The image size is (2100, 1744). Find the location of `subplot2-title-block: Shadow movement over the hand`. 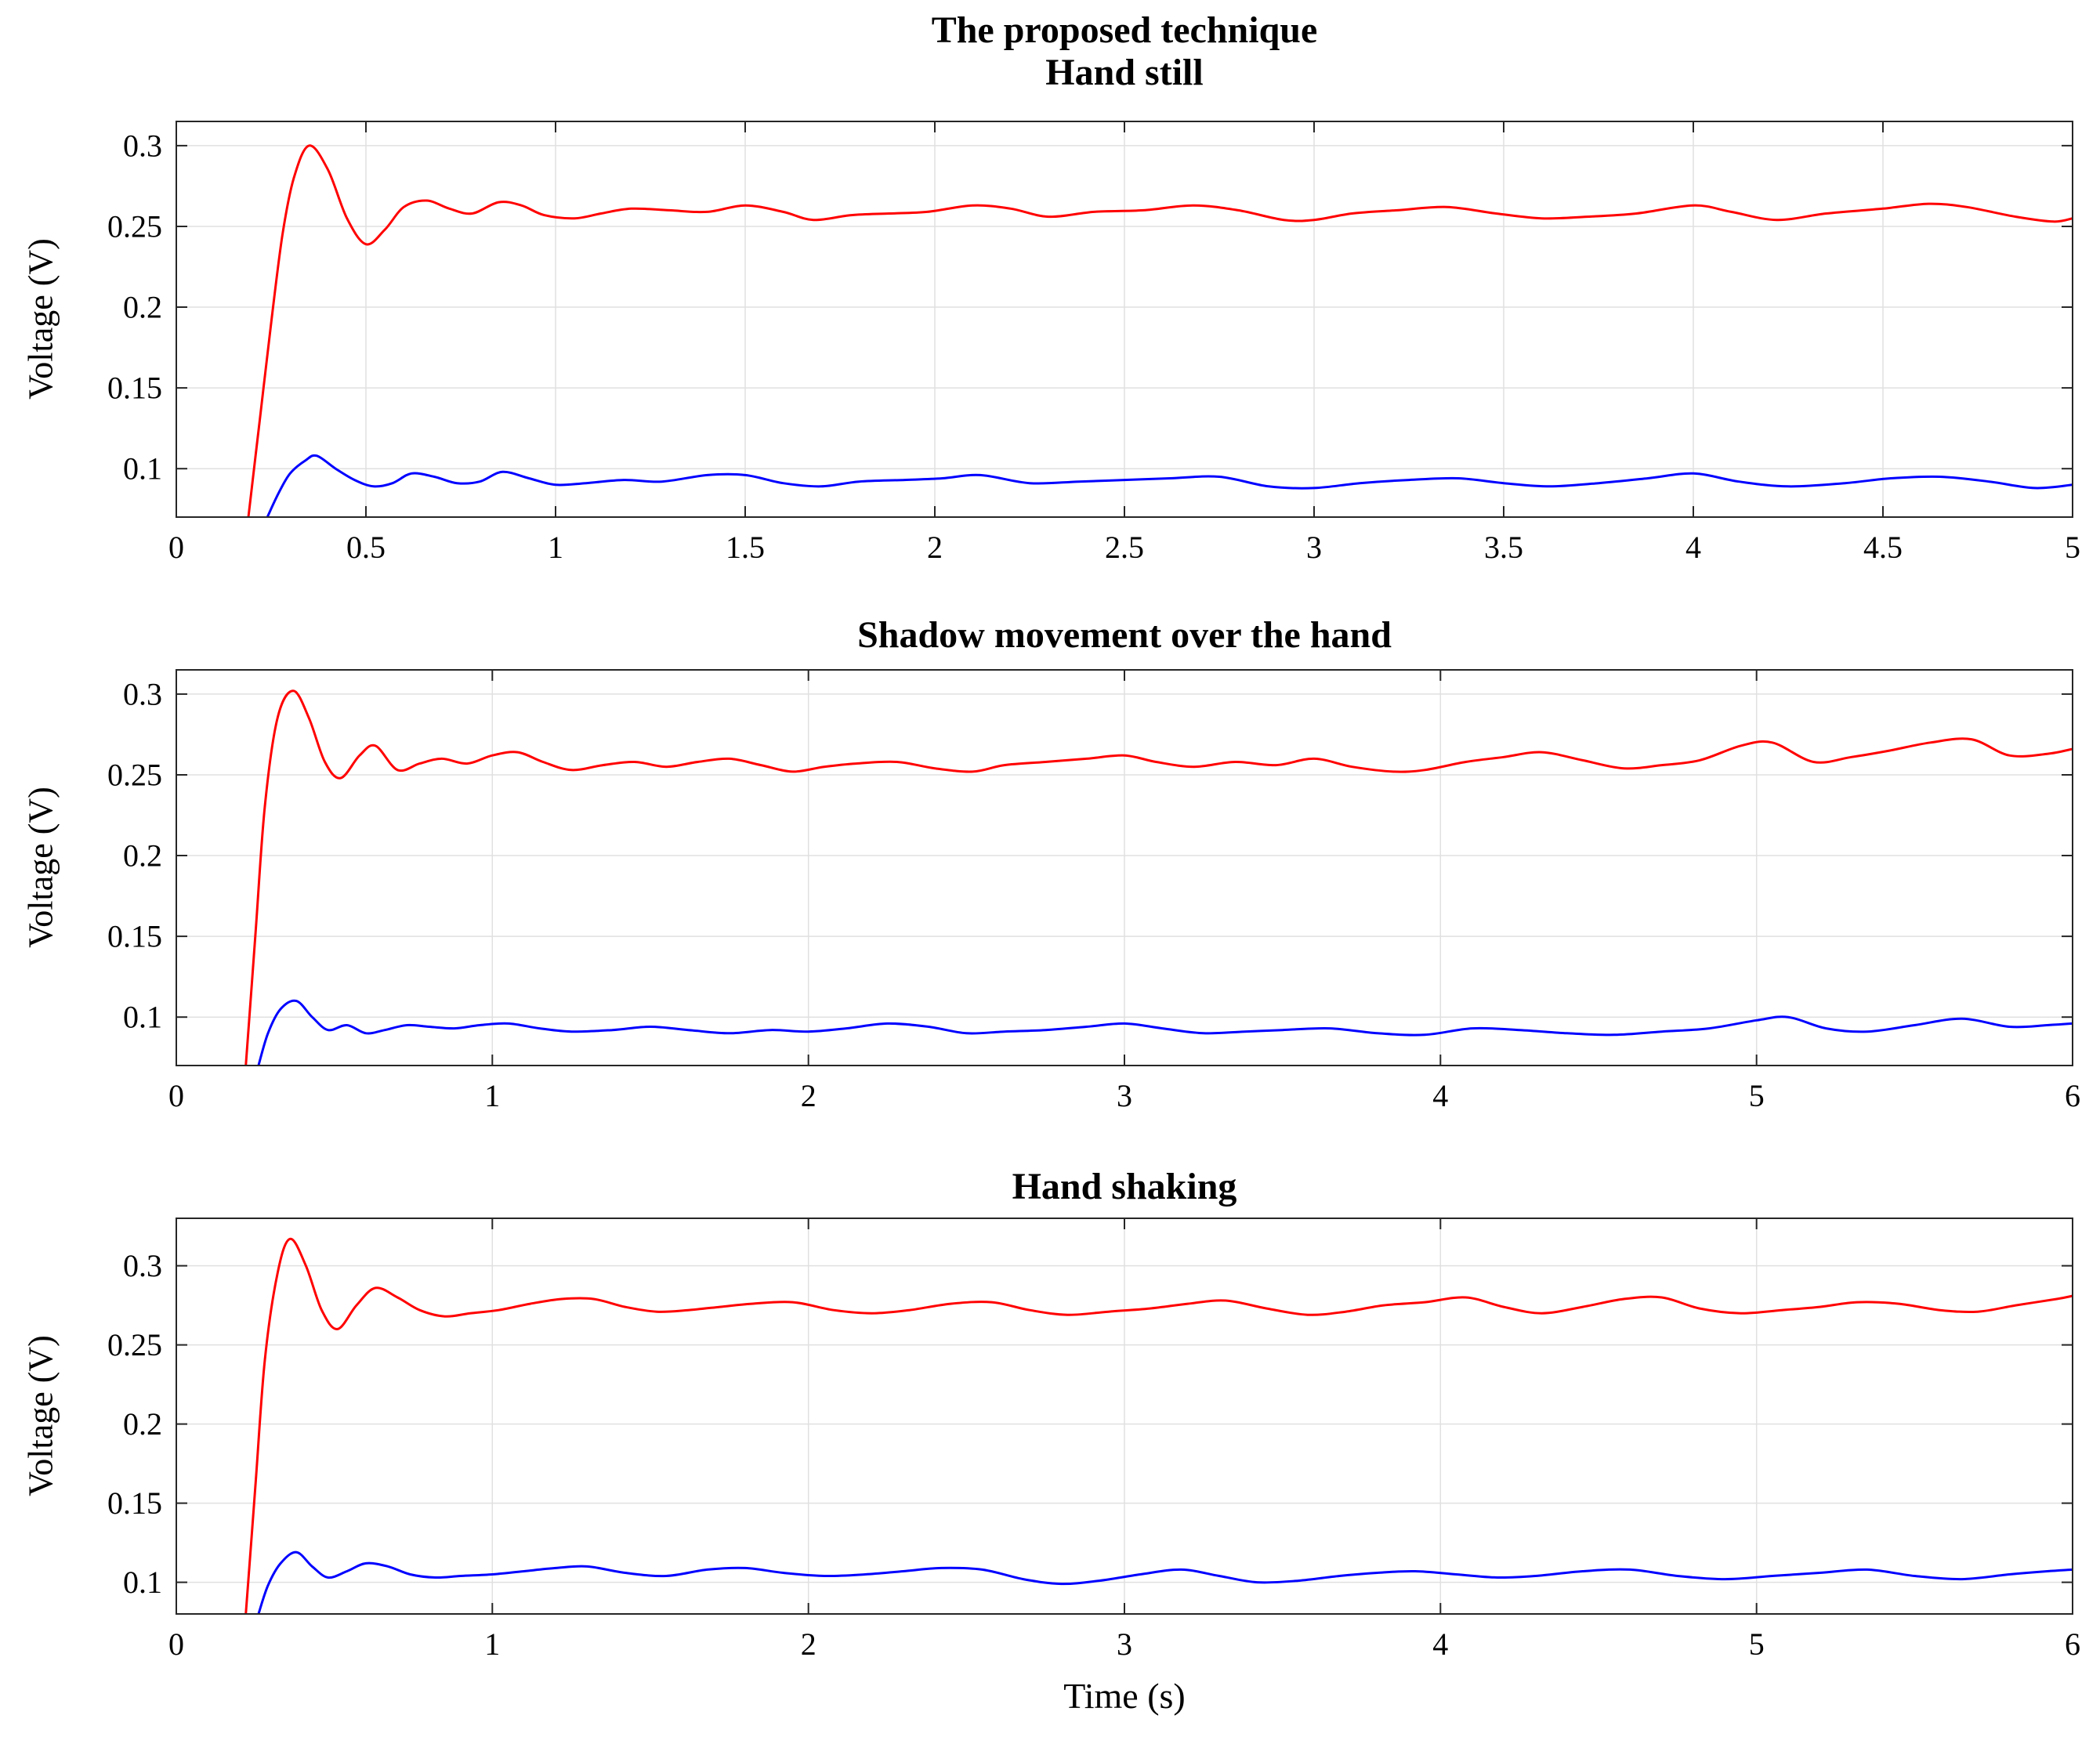

subplot2-title-block: Shadow movement over the hand is located at coordinates (1124, 635).